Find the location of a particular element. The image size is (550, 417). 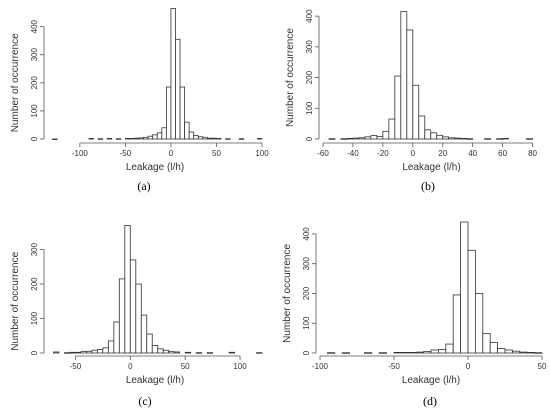

x-tick-label: 40 is located at coordinates (472, 153).